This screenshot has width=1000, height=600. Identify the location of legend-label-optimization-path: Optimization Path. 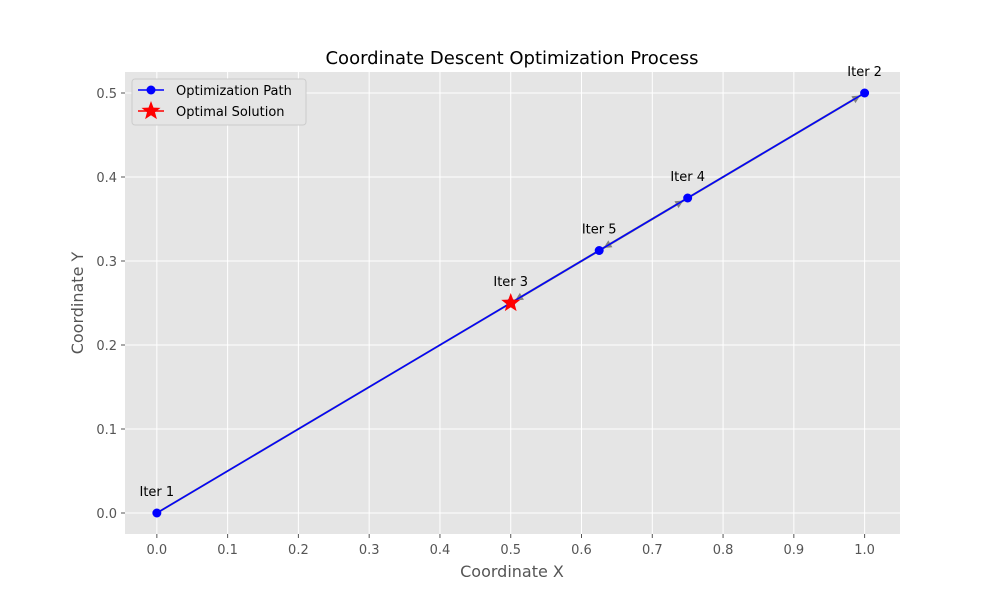
(234, 91).